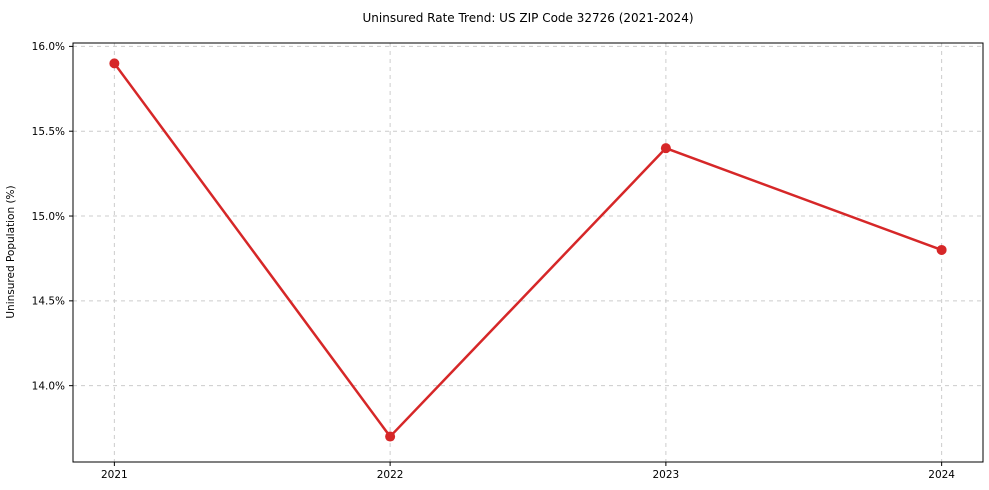 The image size is (989, 490). I want to click on y-tick-label: 15.0%, so click(48, 217).